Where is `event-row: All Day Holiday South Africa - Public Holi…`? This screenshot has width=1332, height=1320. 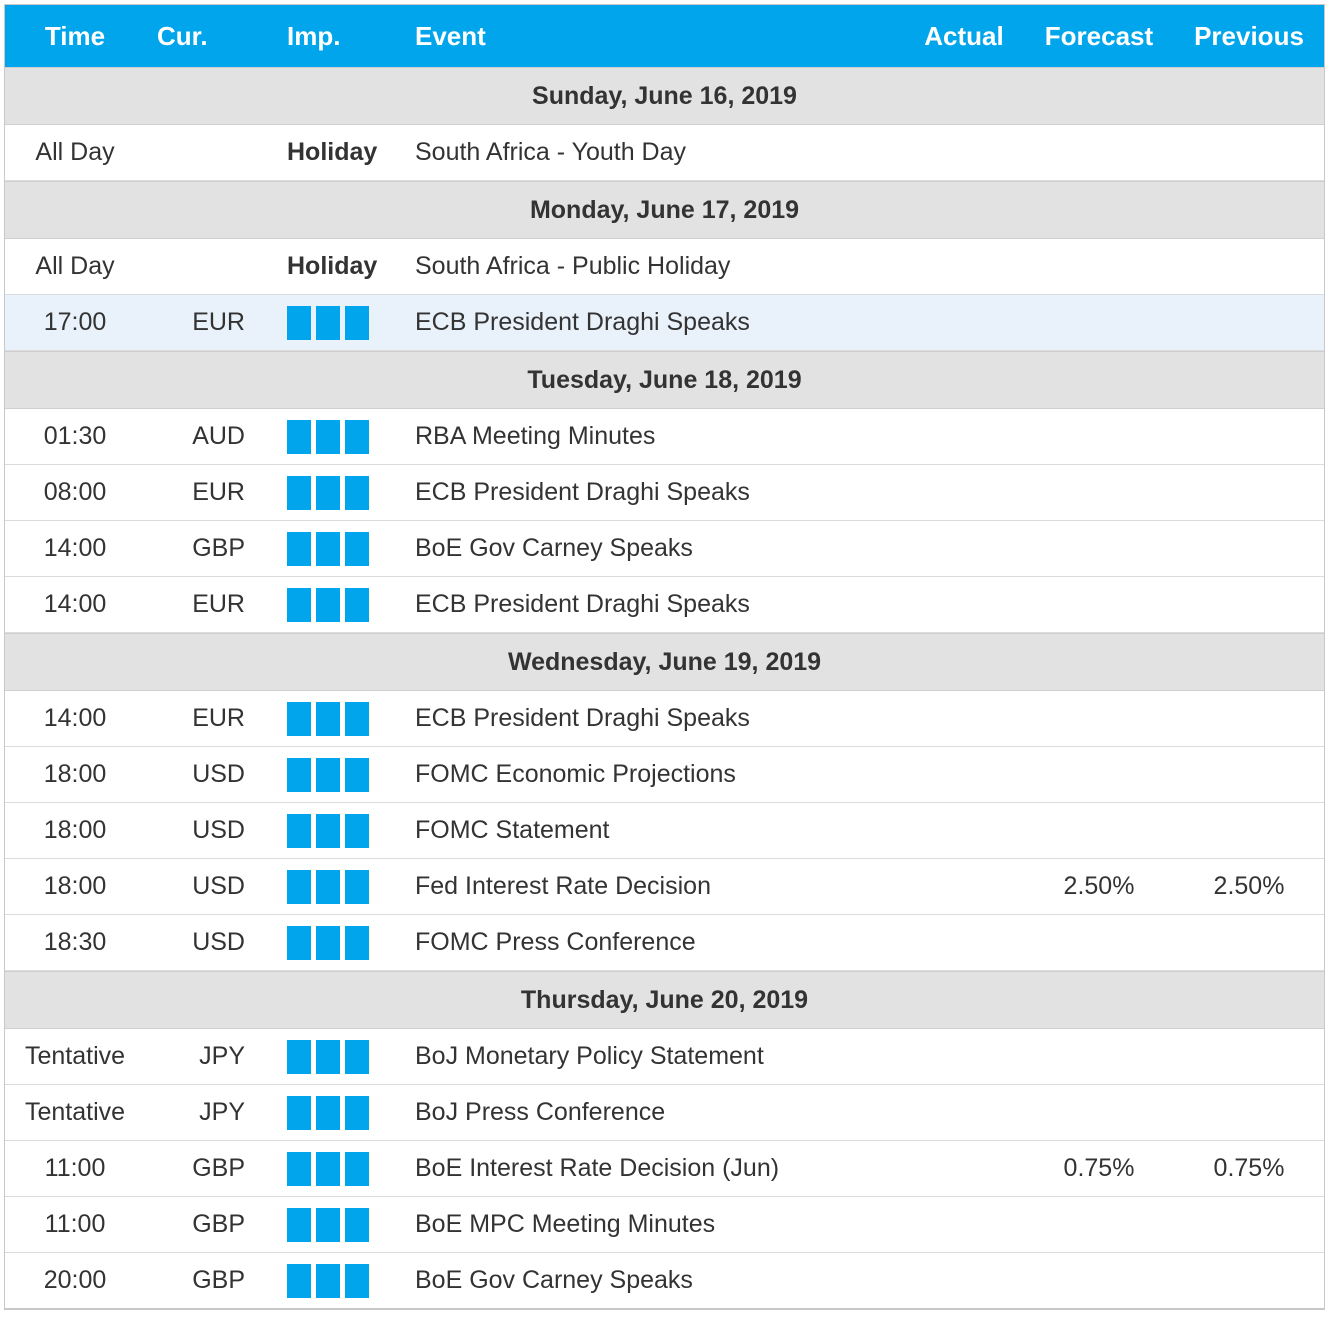 event-row: All Day Holiday South Africa - Public Holi… is located at coordinates (664, 267).